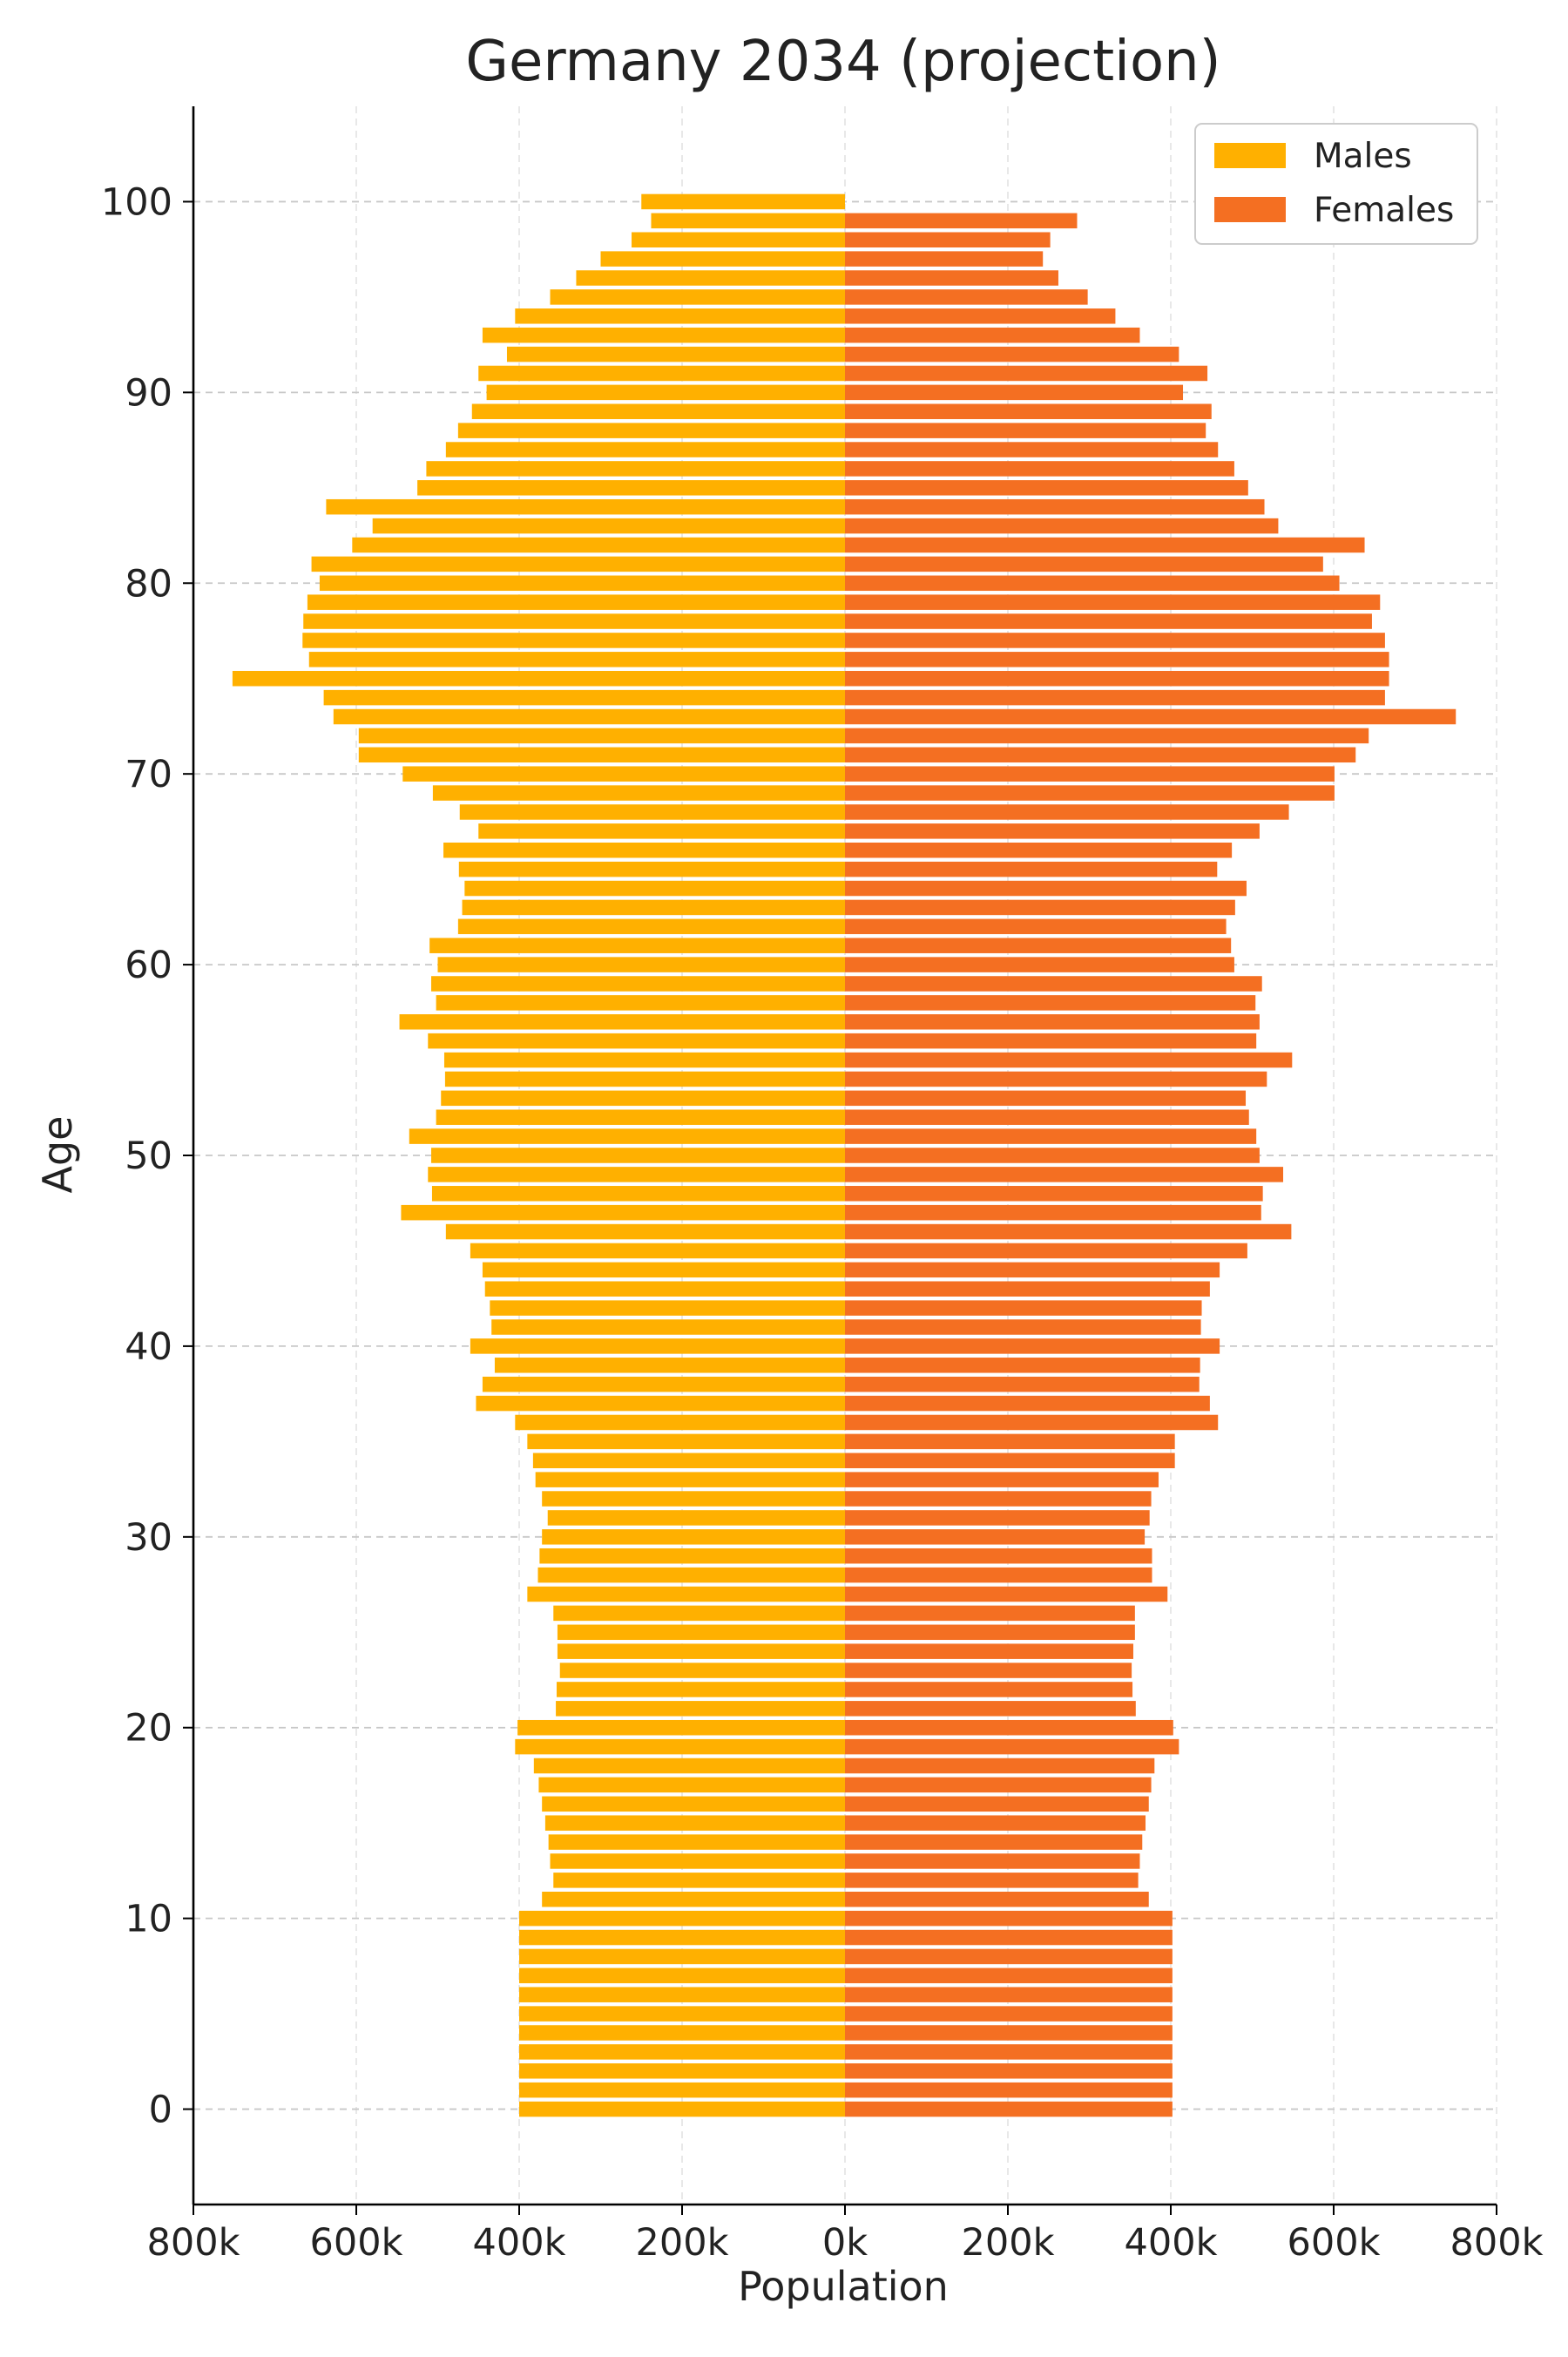 Image resolution: width=1568 pixels, height=2357 pixels. What do you see at coordinates (1250, 155) in the screenshot?
I see `legend-swatch-males` at bounding box center [1250, 155].